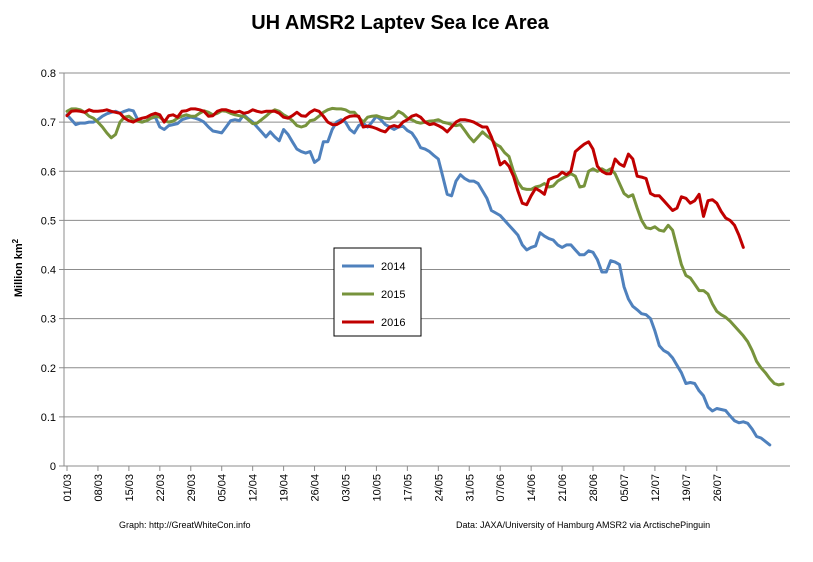 Image resolution: width=813 pixels, height=562 pixels. I want to click on x-tick-label: 29/03, so click(192, 488).